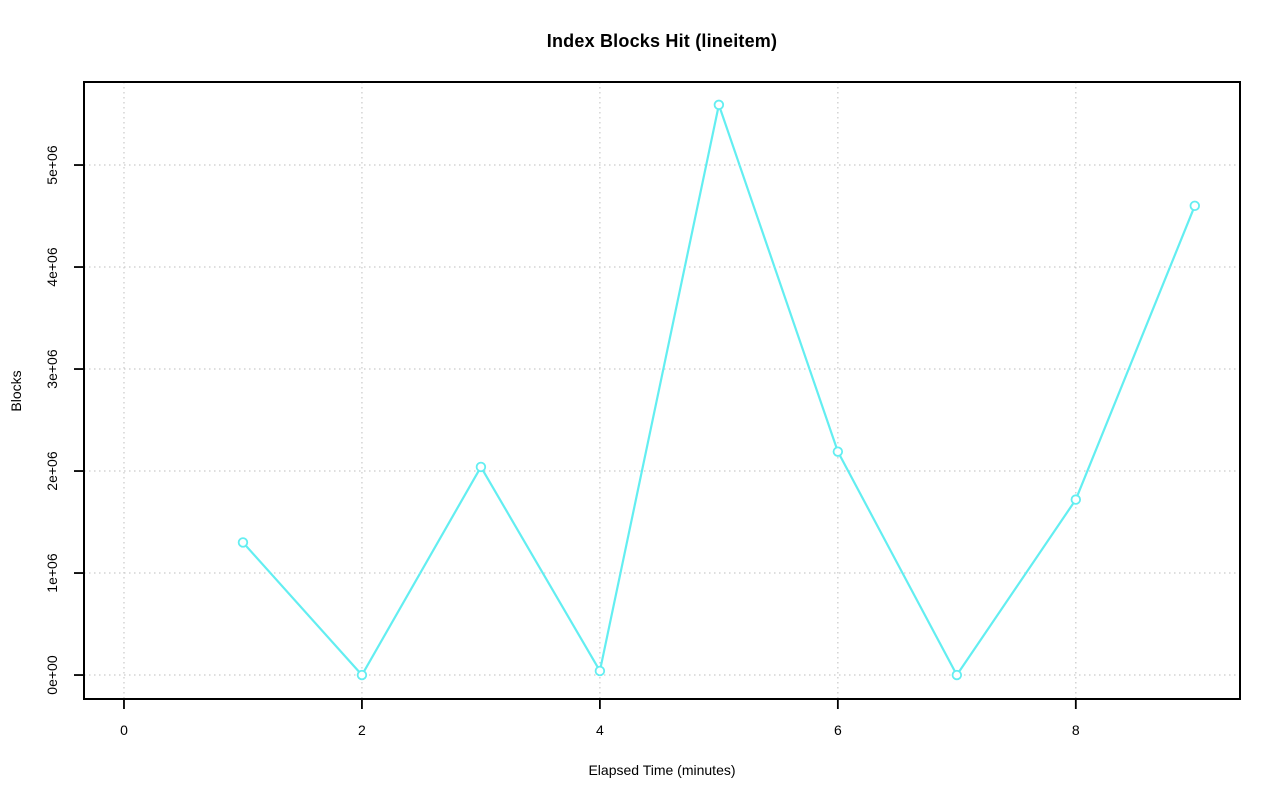  What do you see at coordinates (362, 730) in the screenshot?
I see `x-tick-label: 2` at bounding box center [362, 730].